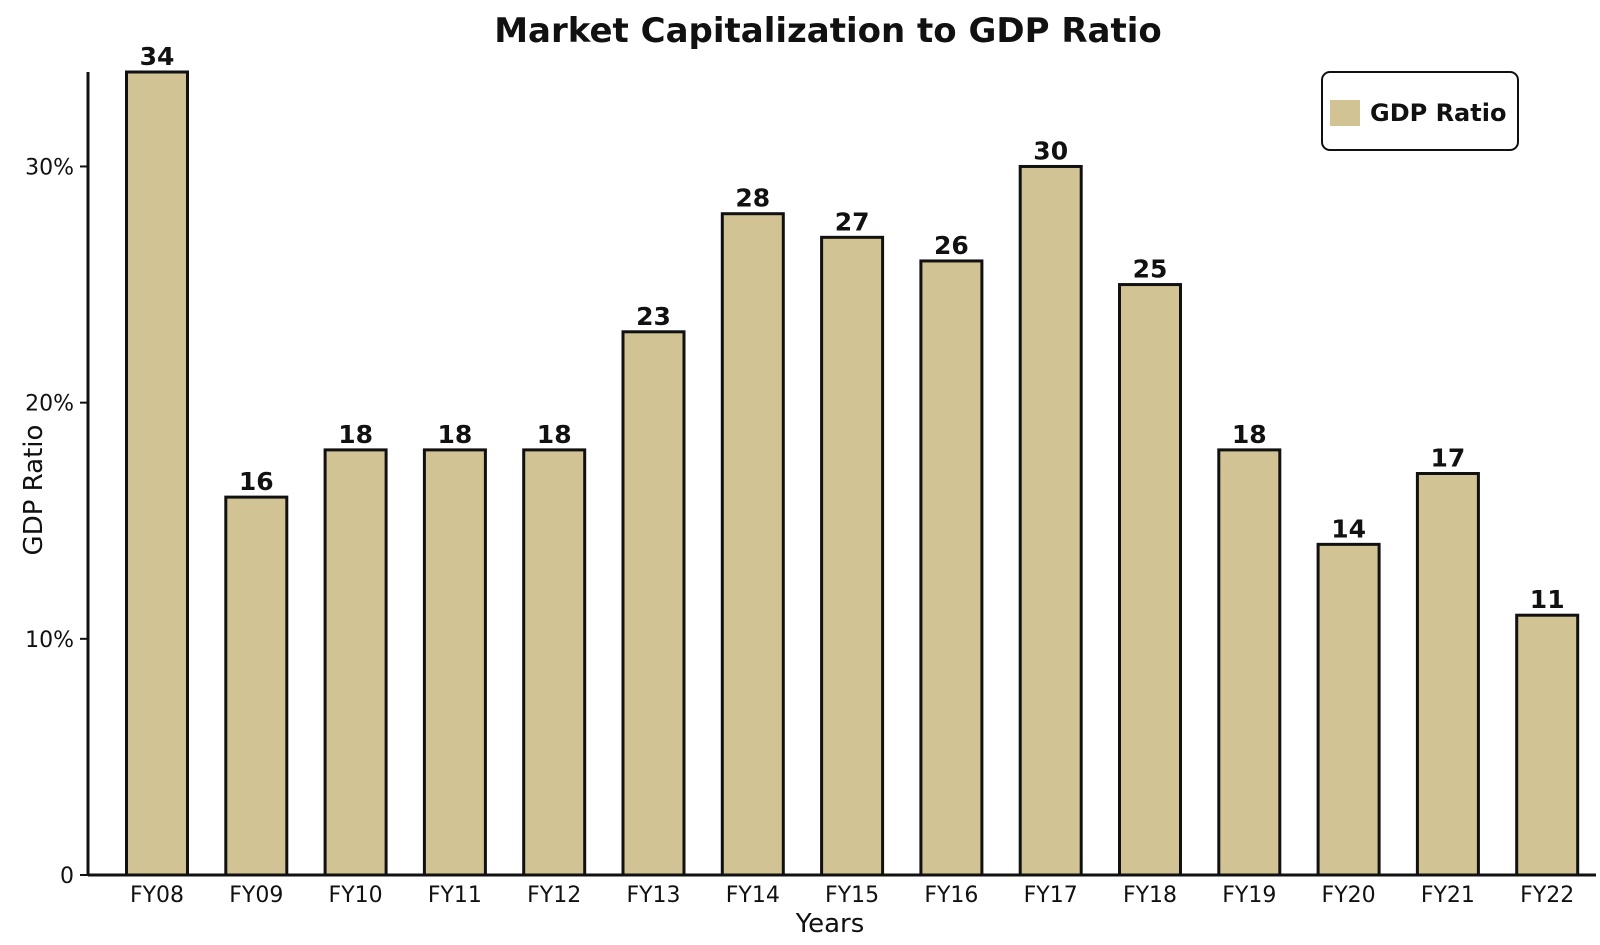 The height and width of the screenshot is (945, 1600). Describe the element at coordinates (554, 662) in the screenshot. I see `bar-fy12` at that location.